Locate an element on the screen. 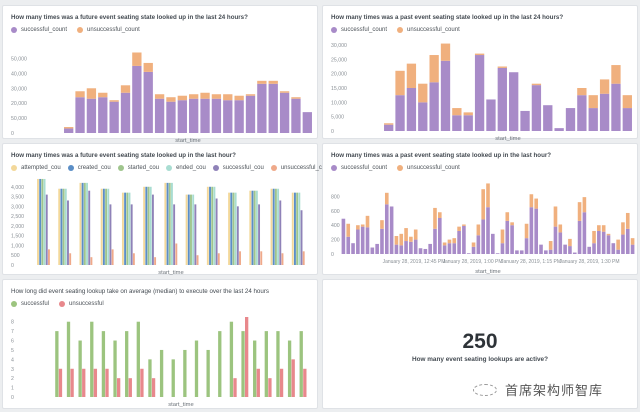  legend-item-successful: successful is located at coordinates (30, 304).